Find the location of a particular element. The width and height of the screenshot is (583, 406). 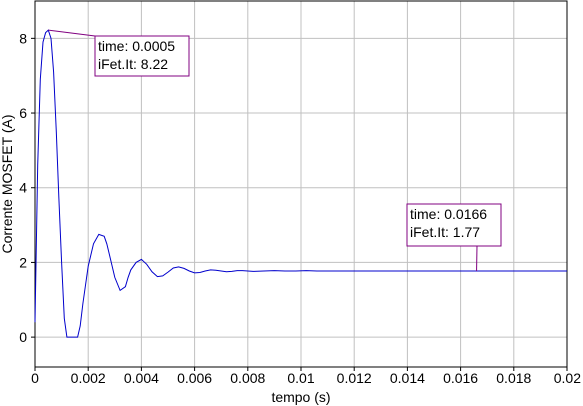

y-axis-title: Corrente MOSFET (A) is located at coordinates (7, 184).